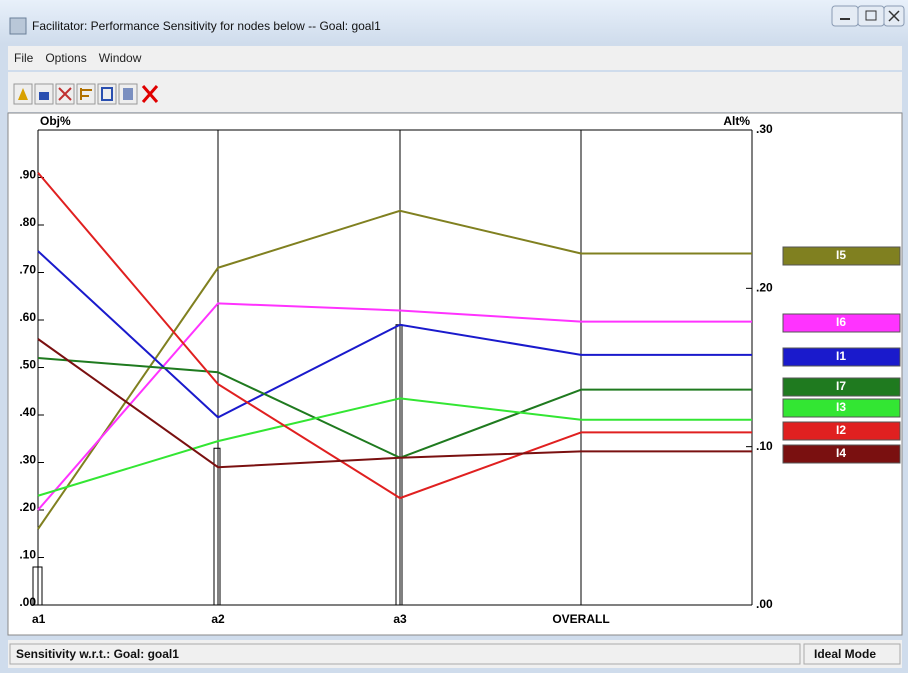 This screenshot has height=678, width=908. I want to click on x-tick-label: a1, so click(39, 619).